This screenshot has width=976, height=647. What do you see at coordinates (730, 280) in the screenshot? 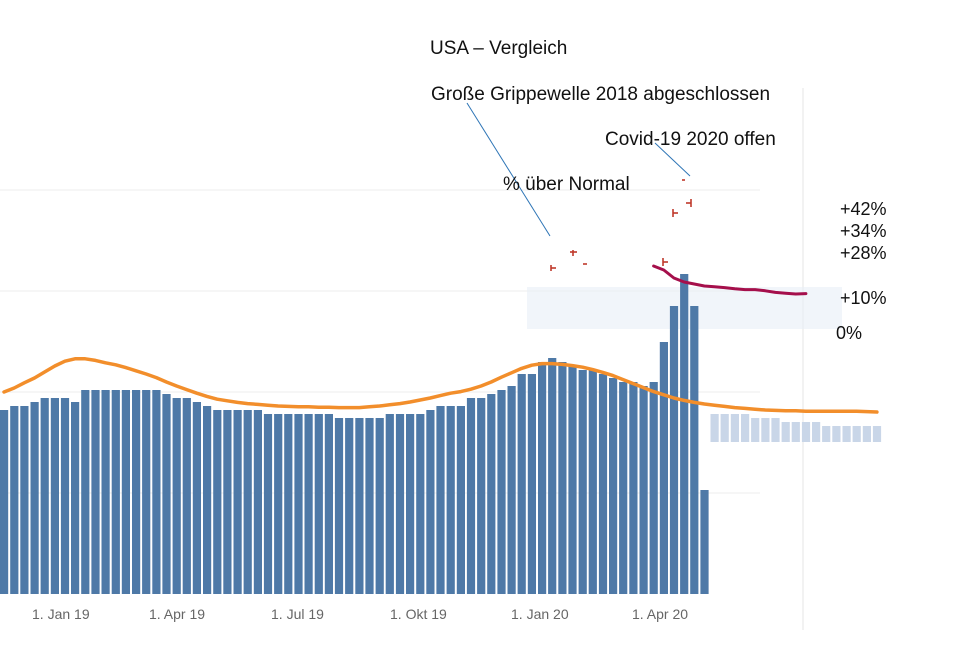
I see `covid-line` at bounding box center [730, 280].